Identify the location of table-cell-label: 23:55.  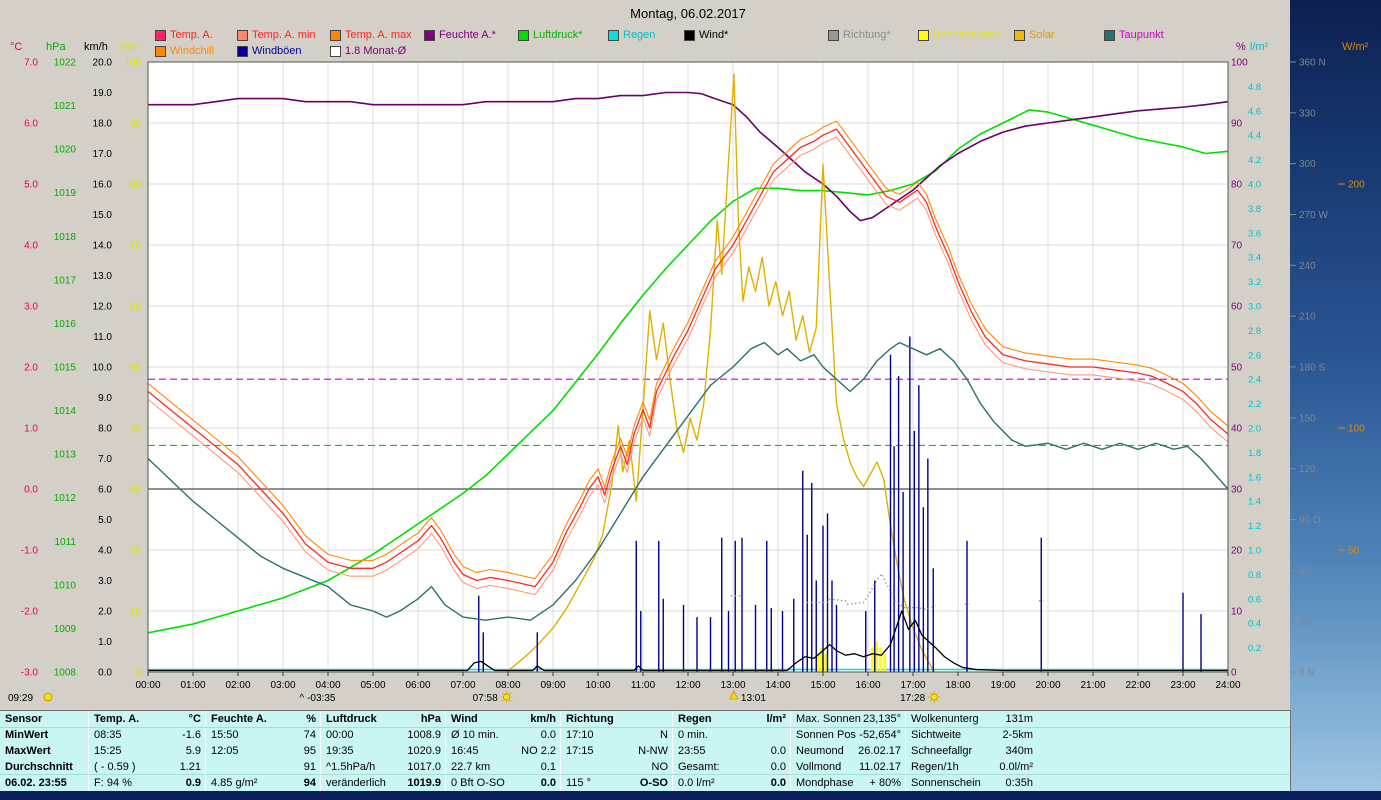
(692, 751).